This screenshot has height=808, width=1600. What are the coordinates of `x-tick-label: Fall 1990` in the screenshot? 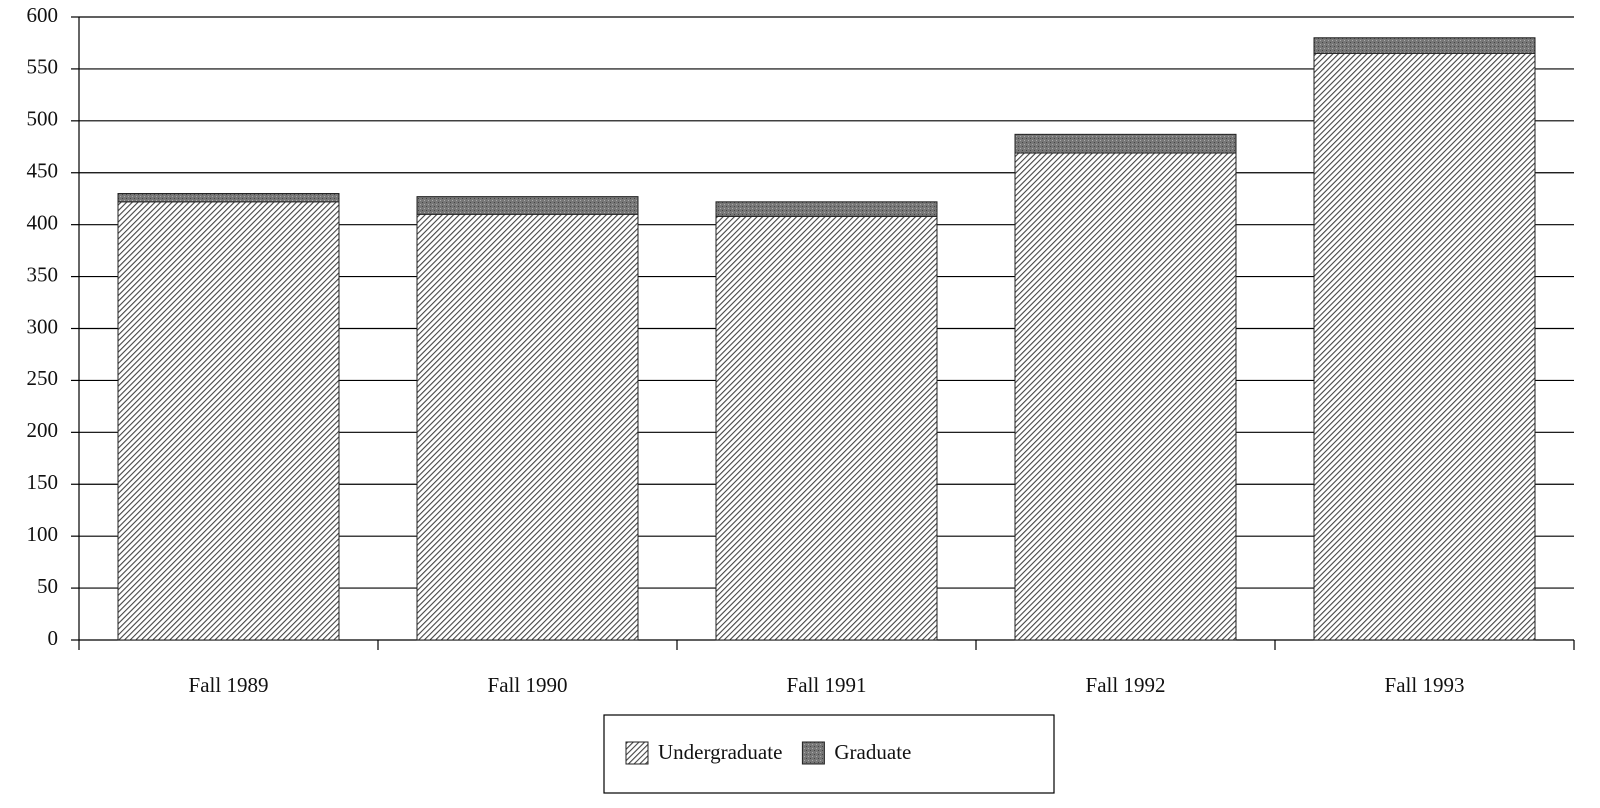 It's located at (528, 685).